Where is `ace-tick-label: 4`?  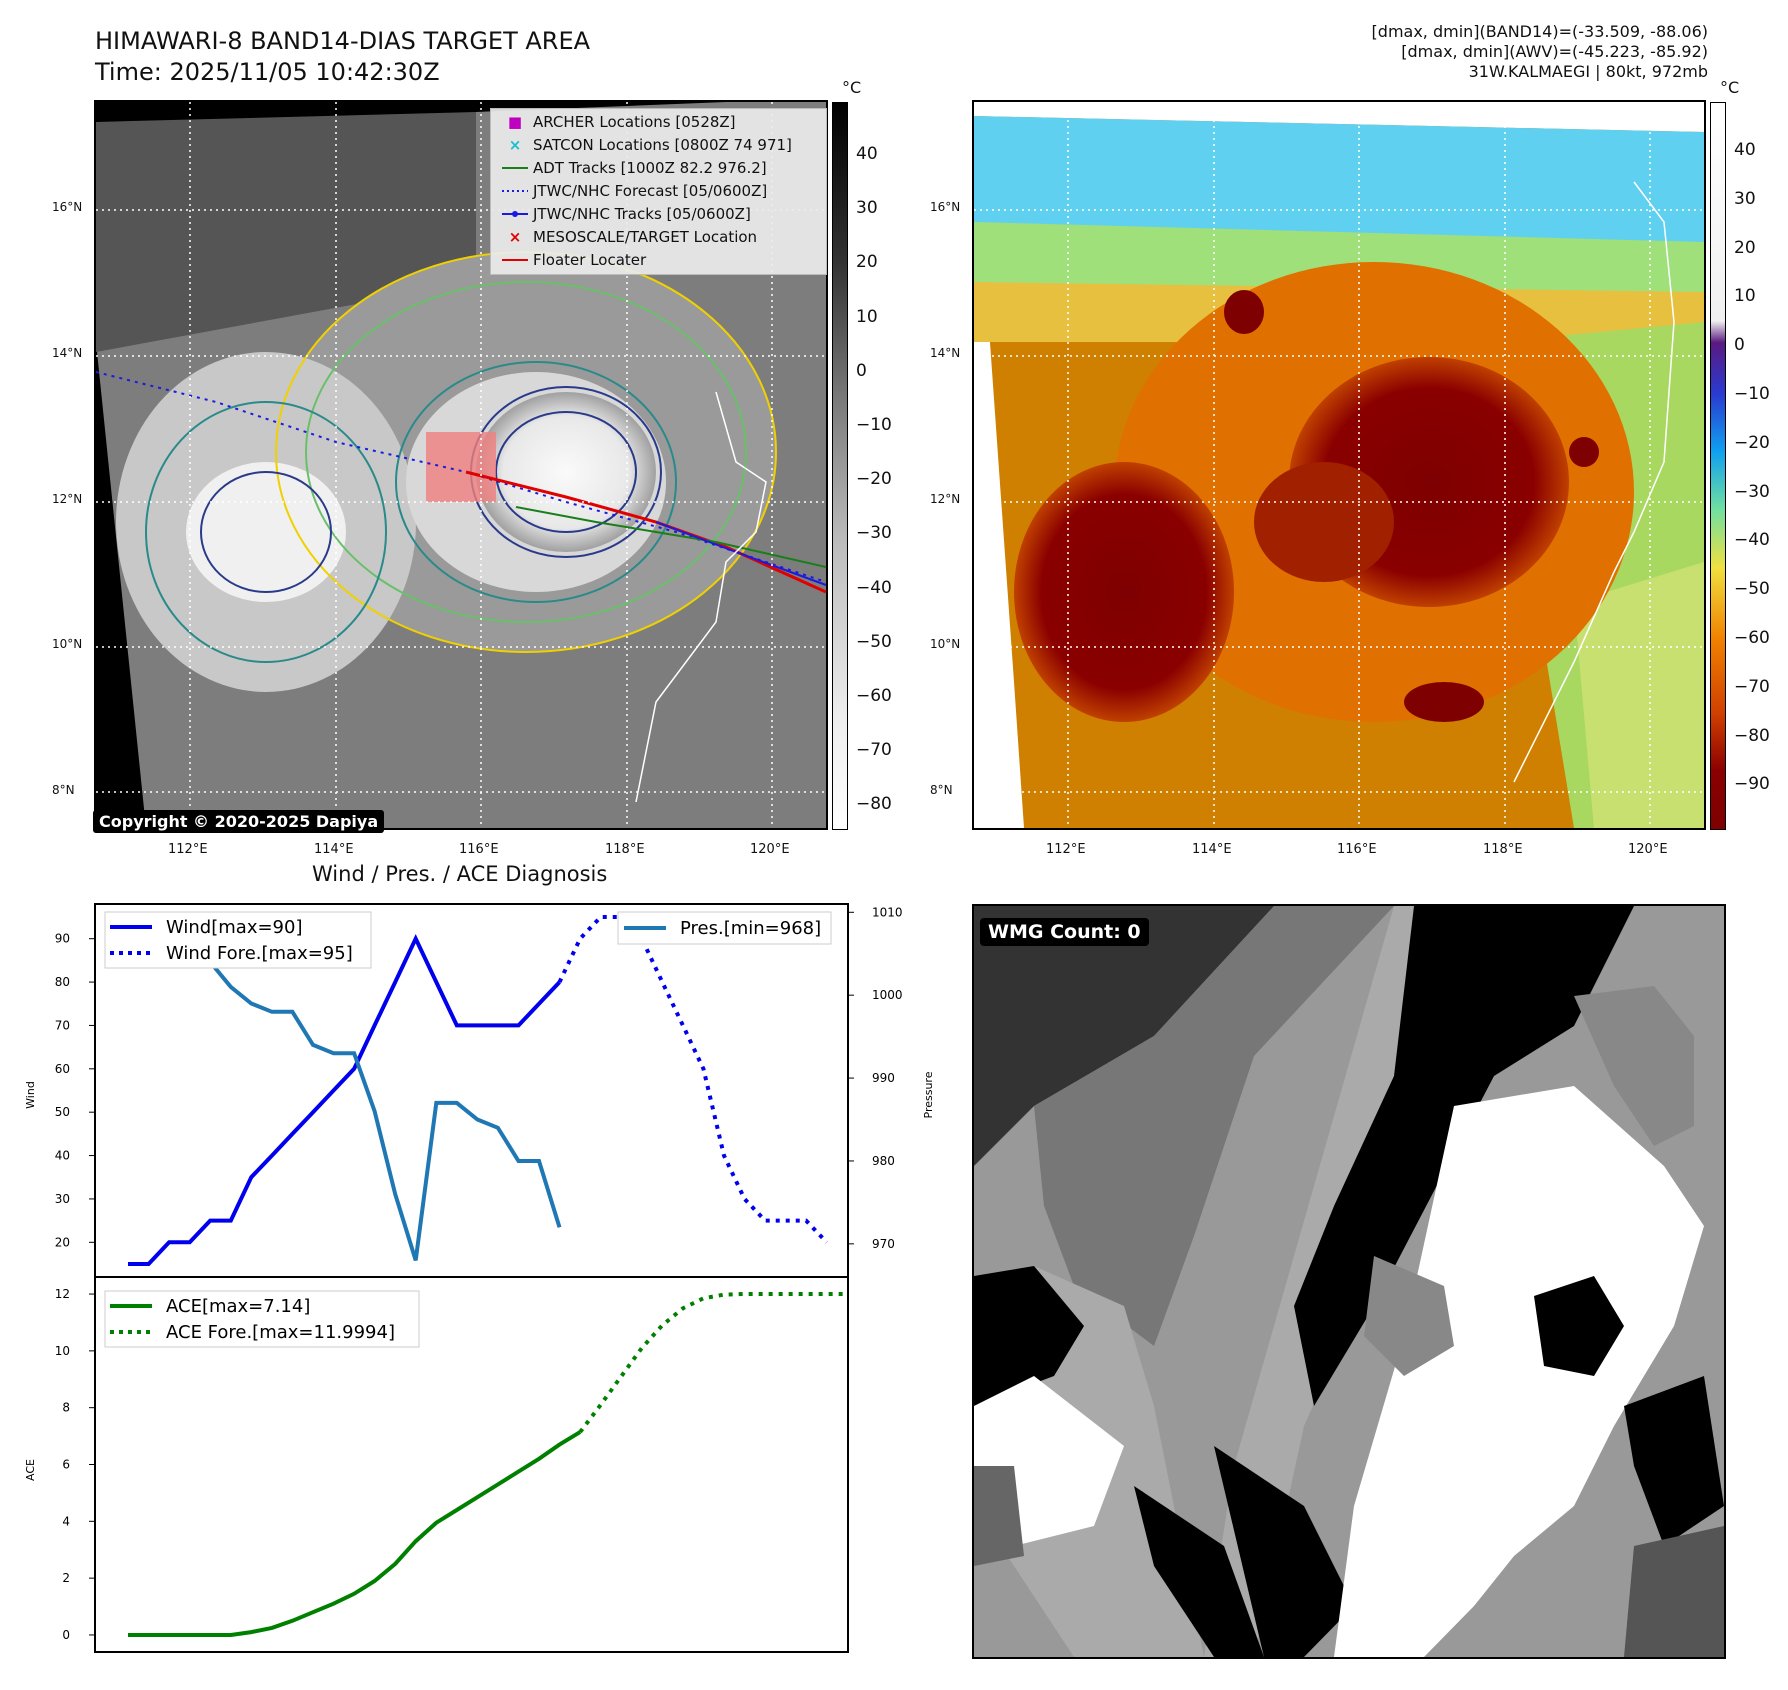 ace-tick-label: 4 is located at coordinates (66, 1521).